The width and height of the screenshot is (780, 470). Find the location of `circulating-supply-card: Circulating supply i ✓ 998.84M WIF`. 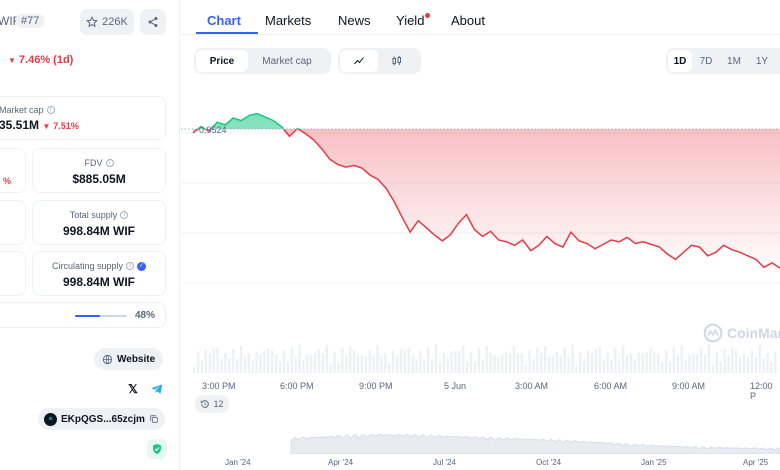

circulating-supply-card: Circulating supply i ✓ 998.84M WIF is located at coordinates (99, 273).